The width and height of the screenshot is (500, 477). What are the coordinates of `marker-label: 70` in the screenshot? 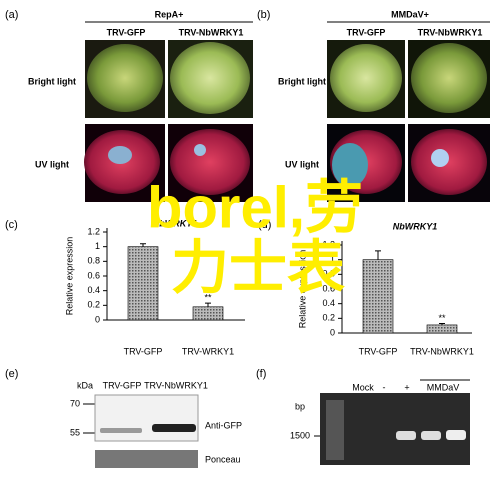 It's located at (75, 403).